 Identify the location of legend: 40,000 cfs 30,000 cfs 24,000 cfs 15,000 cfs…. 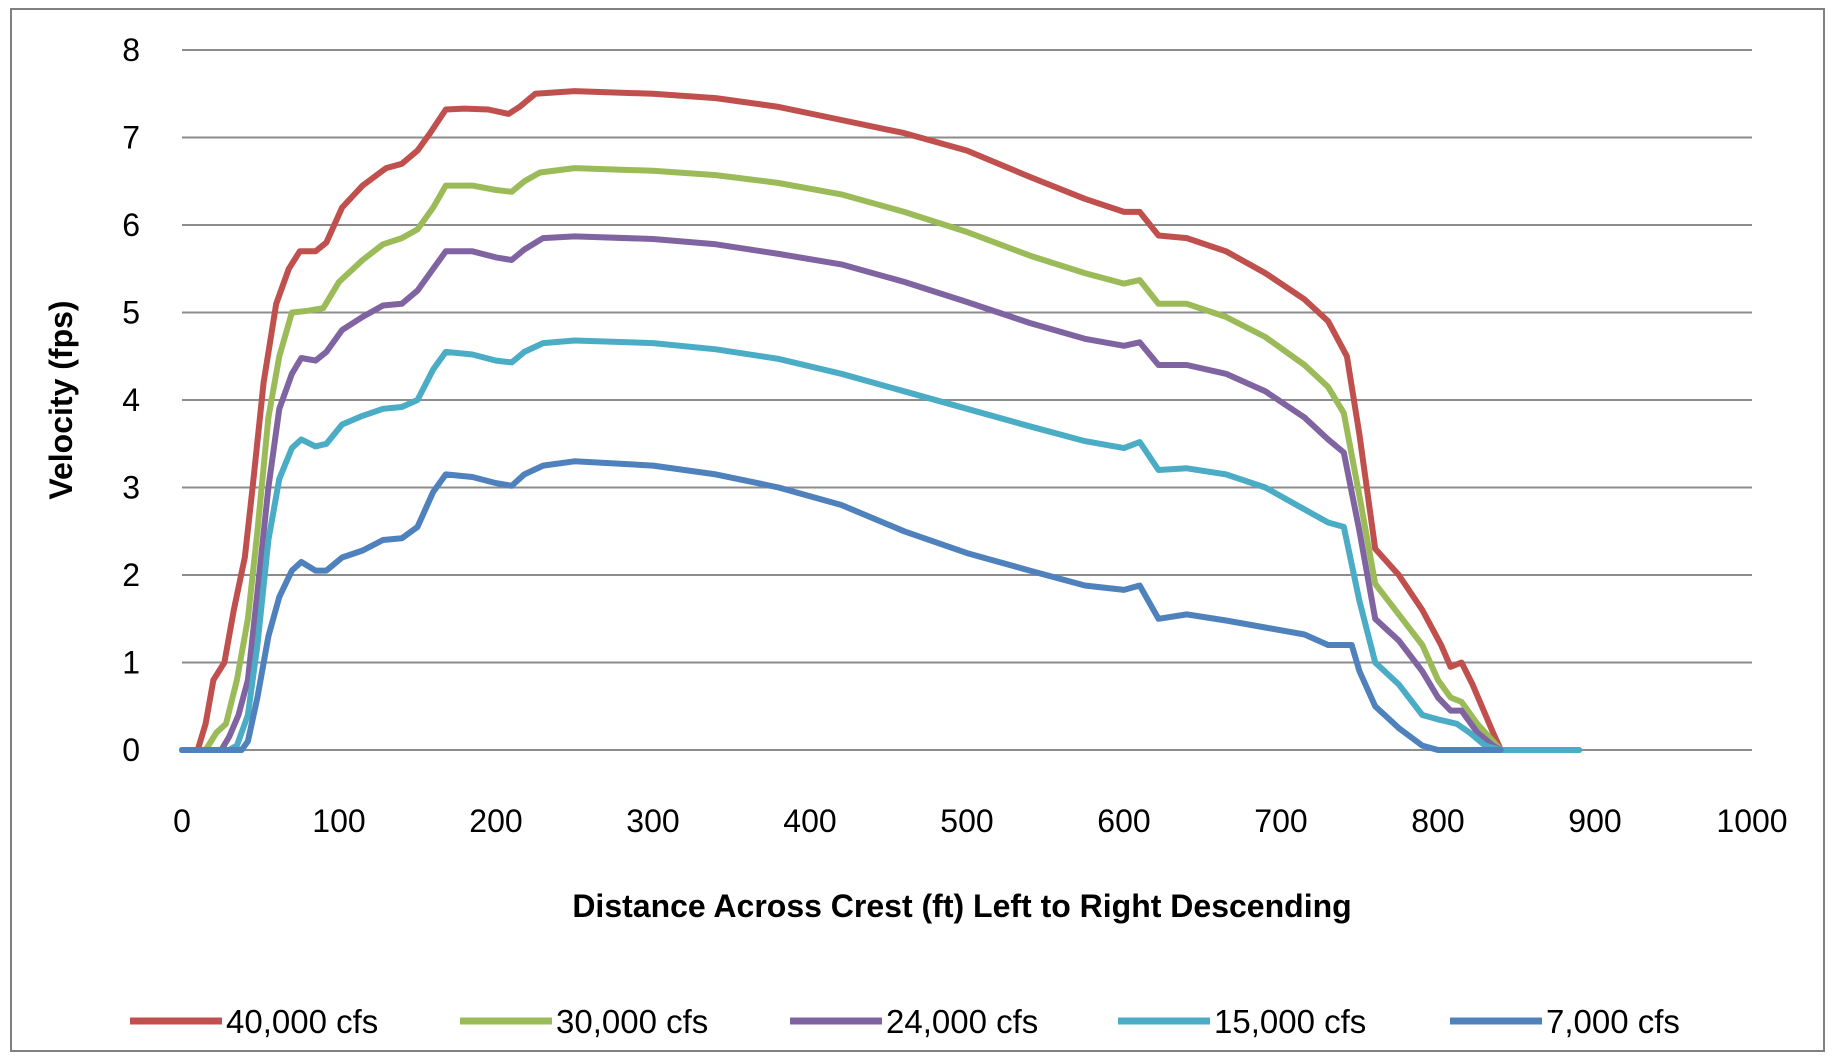
(905, 1021).